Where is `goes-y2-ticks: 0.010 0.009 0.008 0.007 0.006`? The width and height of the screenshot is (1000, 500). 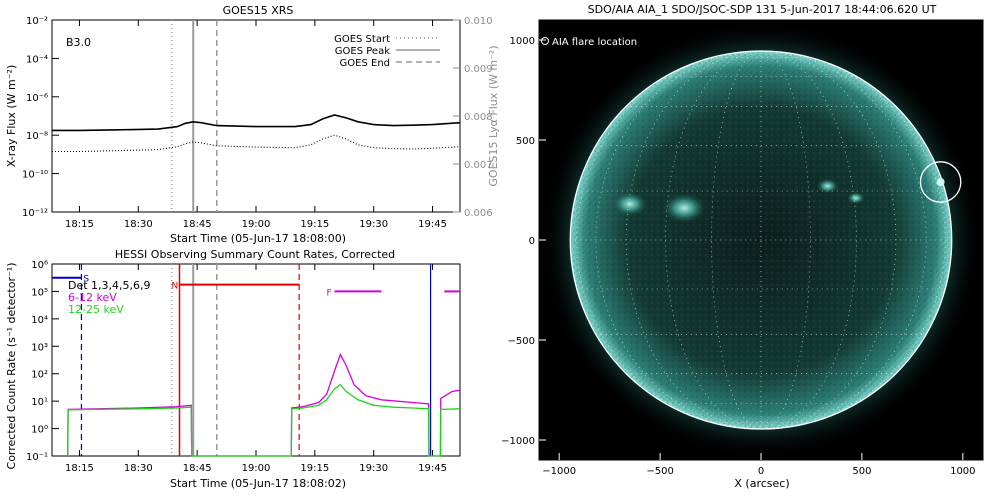 goes-y2-ticks: 0.010 0.009 0.008 0.007 0.006 is located at coordinates (473, 117).